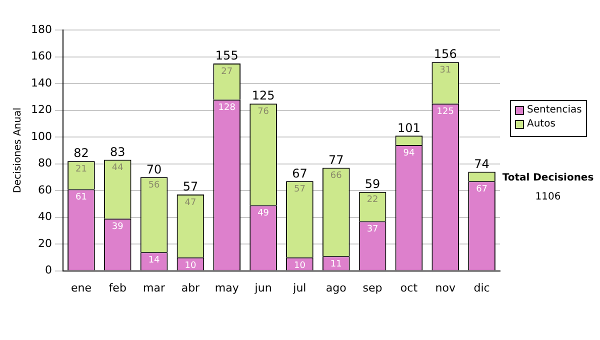 The image size is (600, 340). I want to click on text: 1106, so click(548, 197).